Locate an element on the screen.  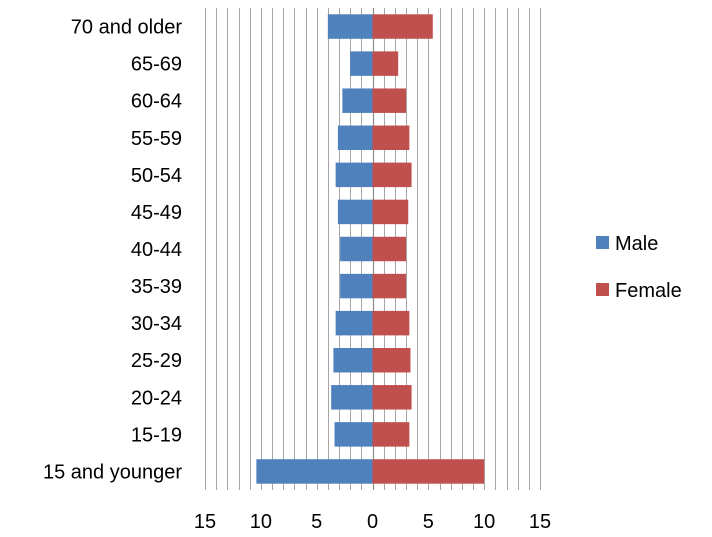
category-label: 50-54 is located at coordinates (156, 176).